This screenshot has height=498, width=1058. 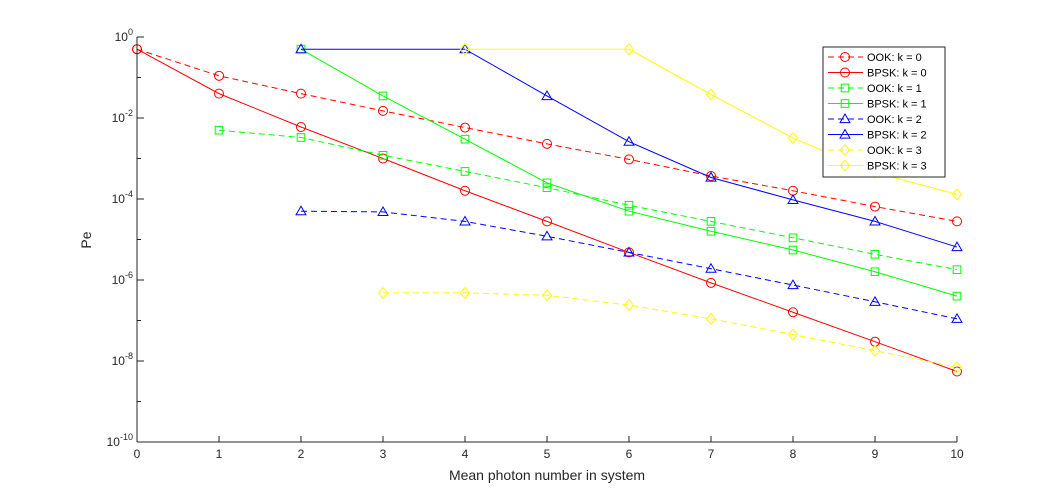 I want to click on x-tick-label: 2, so click(x=301, y=454).